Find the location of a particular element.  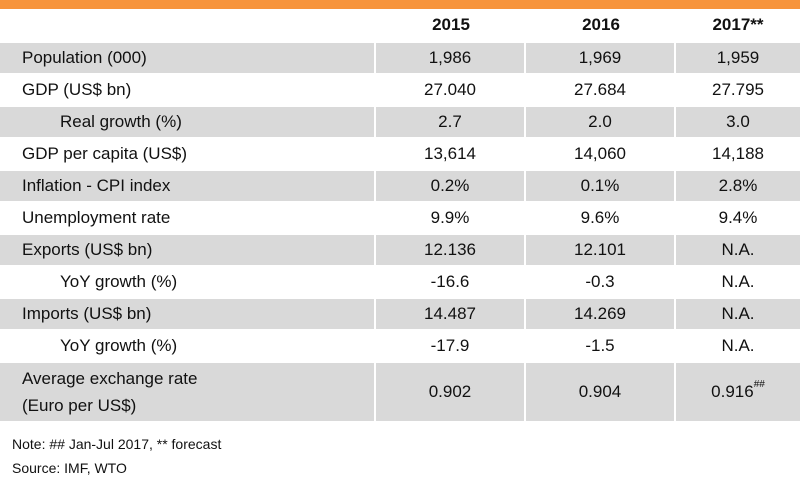

cell-2017: 1,959 is located at coordinates (738, 59).